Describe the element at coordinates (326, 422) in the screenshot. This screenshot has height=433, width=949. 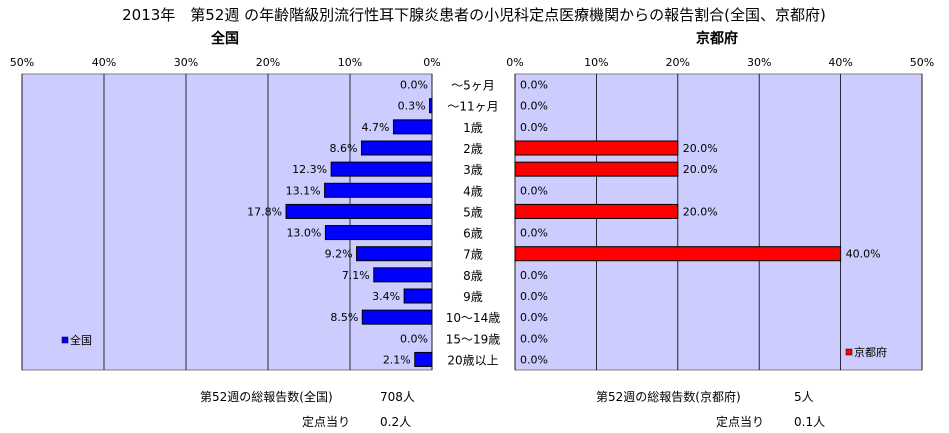
I see `national-per-label: 定点当り` at that location.